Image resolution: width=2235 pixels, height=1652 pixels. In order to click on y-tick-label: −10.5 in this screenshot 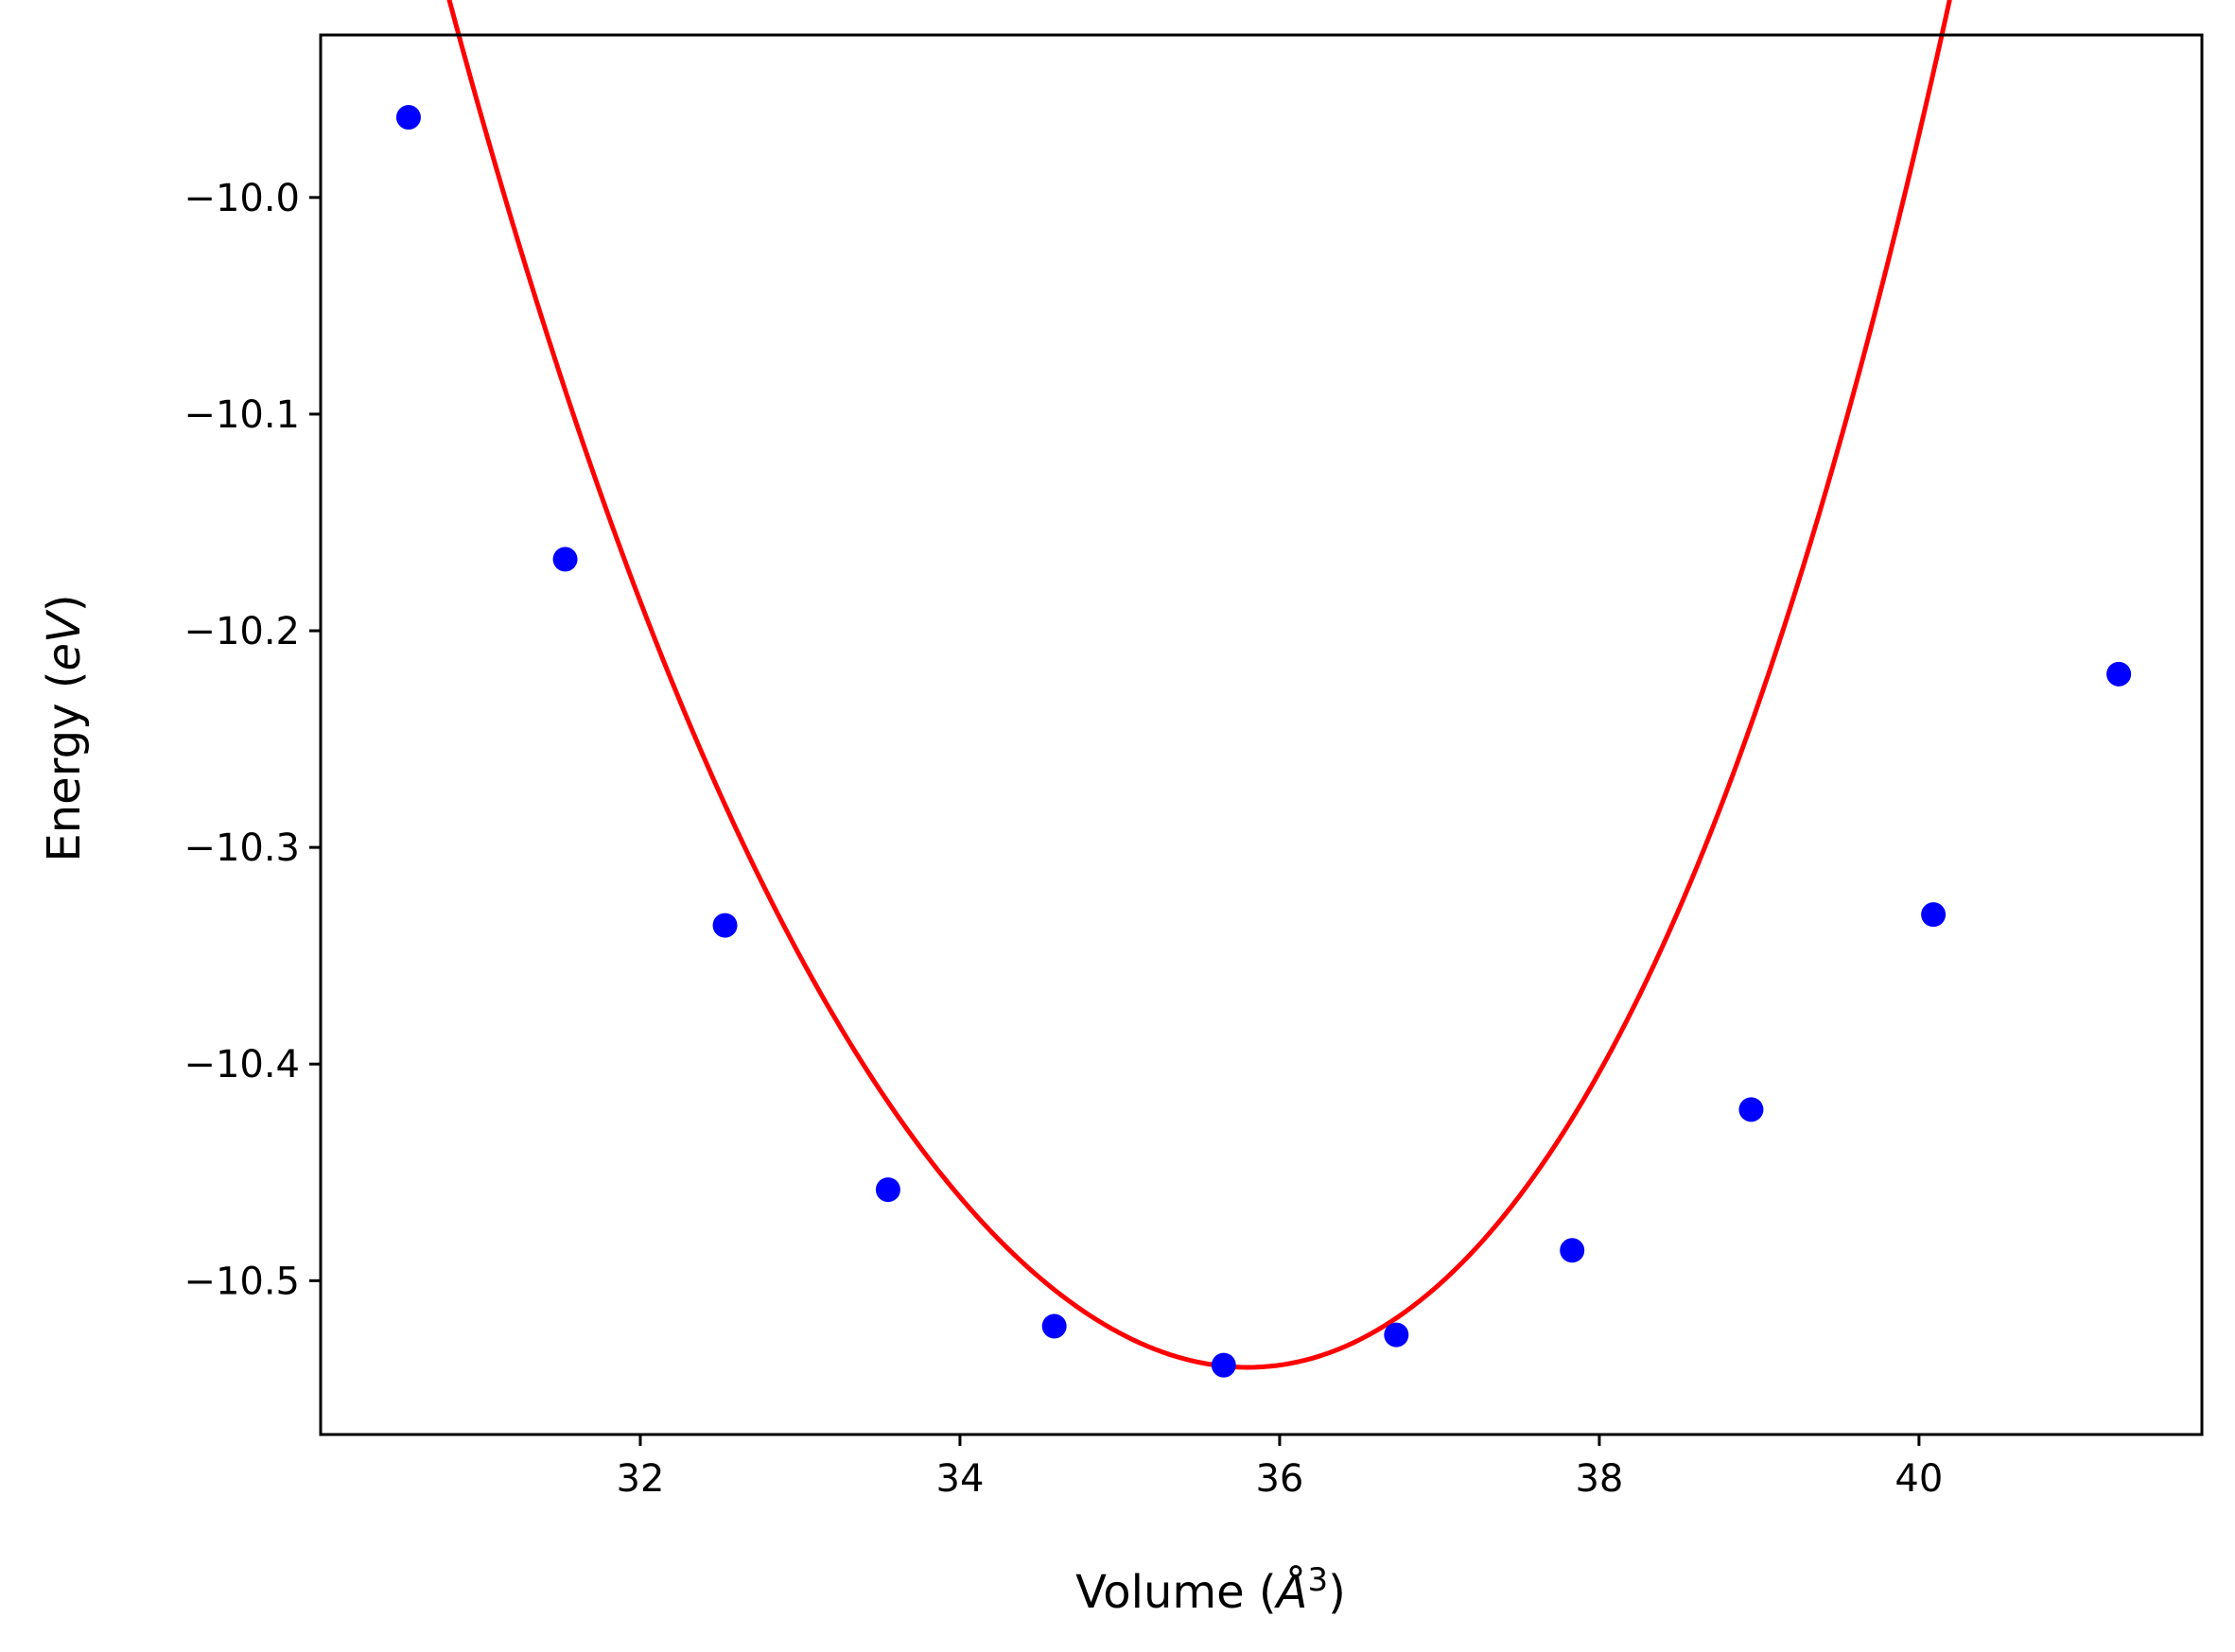, I will do `click(241, 1282)`.